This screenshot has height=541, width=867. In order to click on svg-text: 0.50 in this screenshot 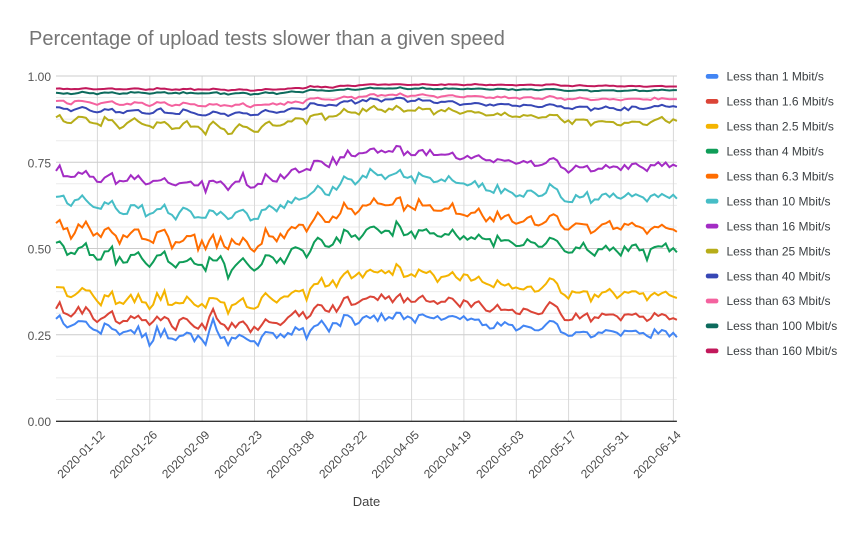, I will do `click(40, 250)`.